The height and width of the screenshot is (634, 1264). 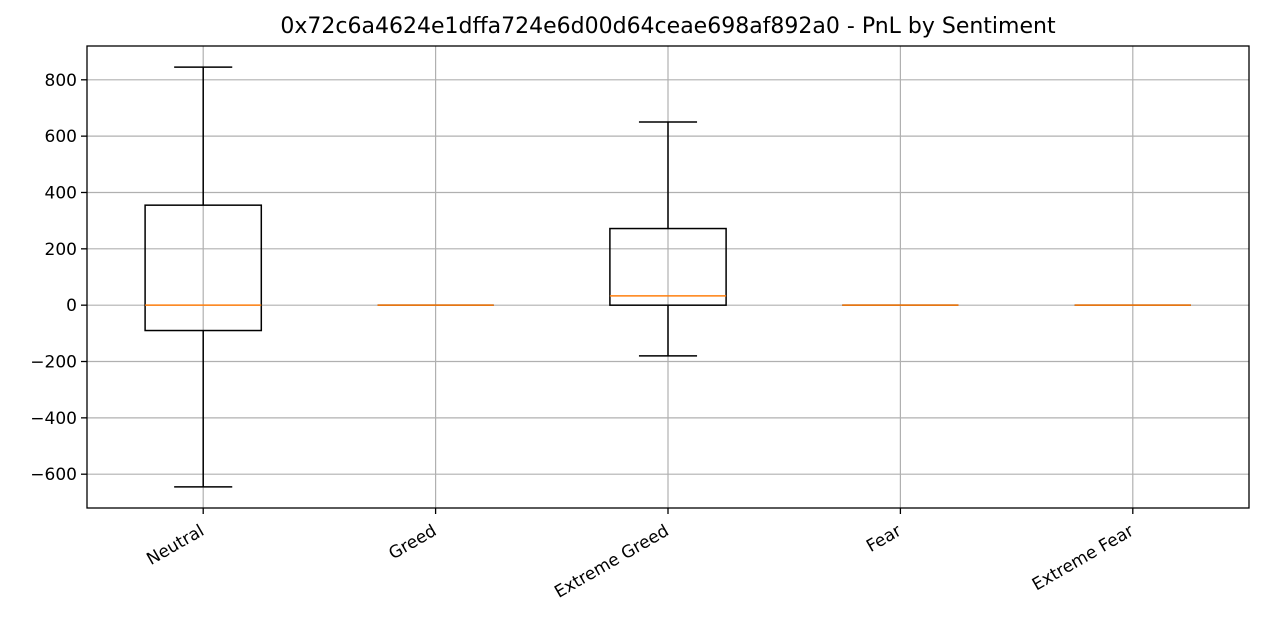 I want to click on y-tick-label: 400, so click(x=61, y=193).